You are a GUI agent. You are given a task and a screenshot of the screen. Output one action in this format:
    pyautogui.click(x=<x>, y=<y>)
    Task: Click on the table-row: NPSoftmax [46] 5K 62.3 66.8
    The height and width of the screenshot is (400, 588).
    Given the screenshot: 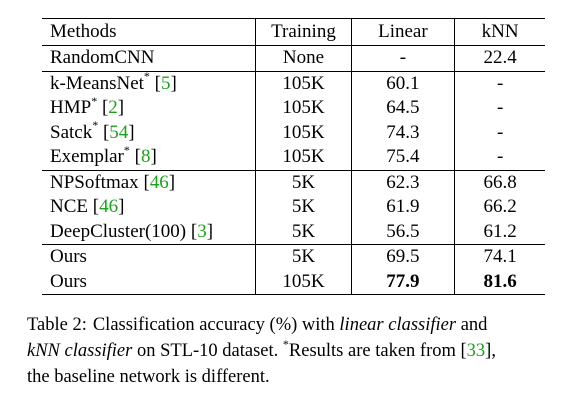 What is the action you would take?
    pyautogui.click(x=293, y=182)
    